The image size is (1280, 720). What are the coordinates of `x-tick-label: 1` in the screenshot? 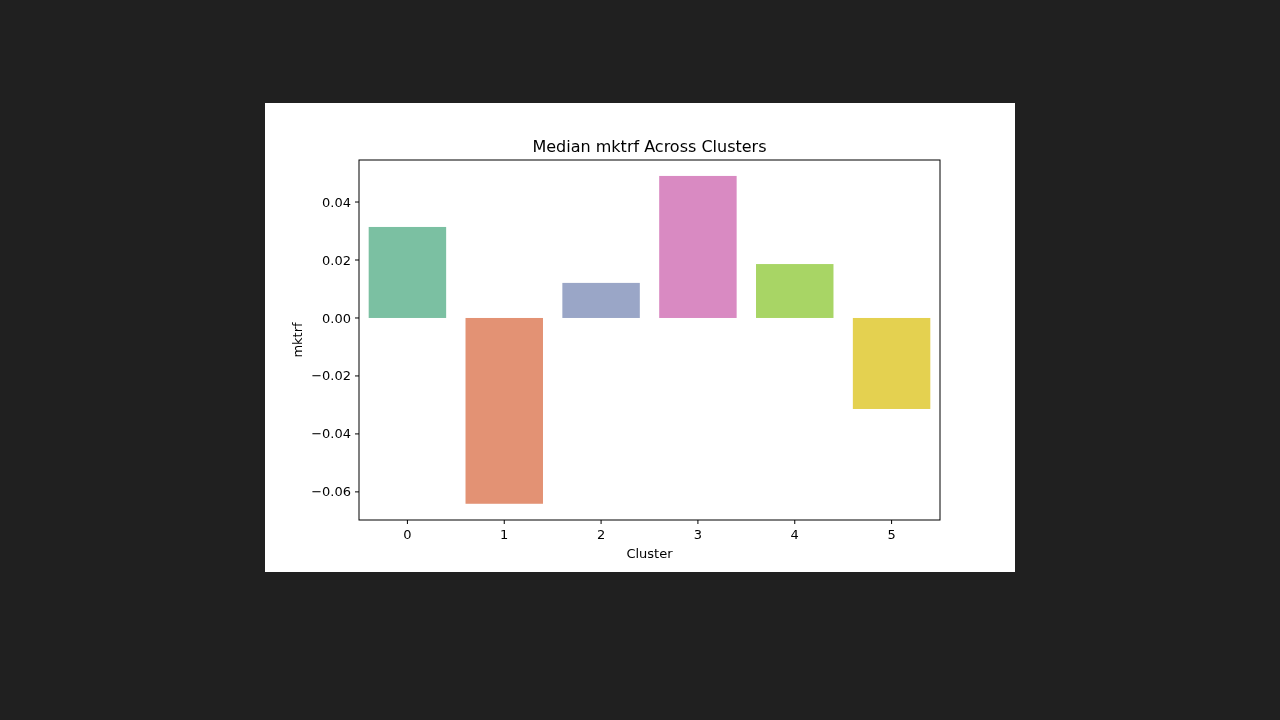 It's located at (504, 534).